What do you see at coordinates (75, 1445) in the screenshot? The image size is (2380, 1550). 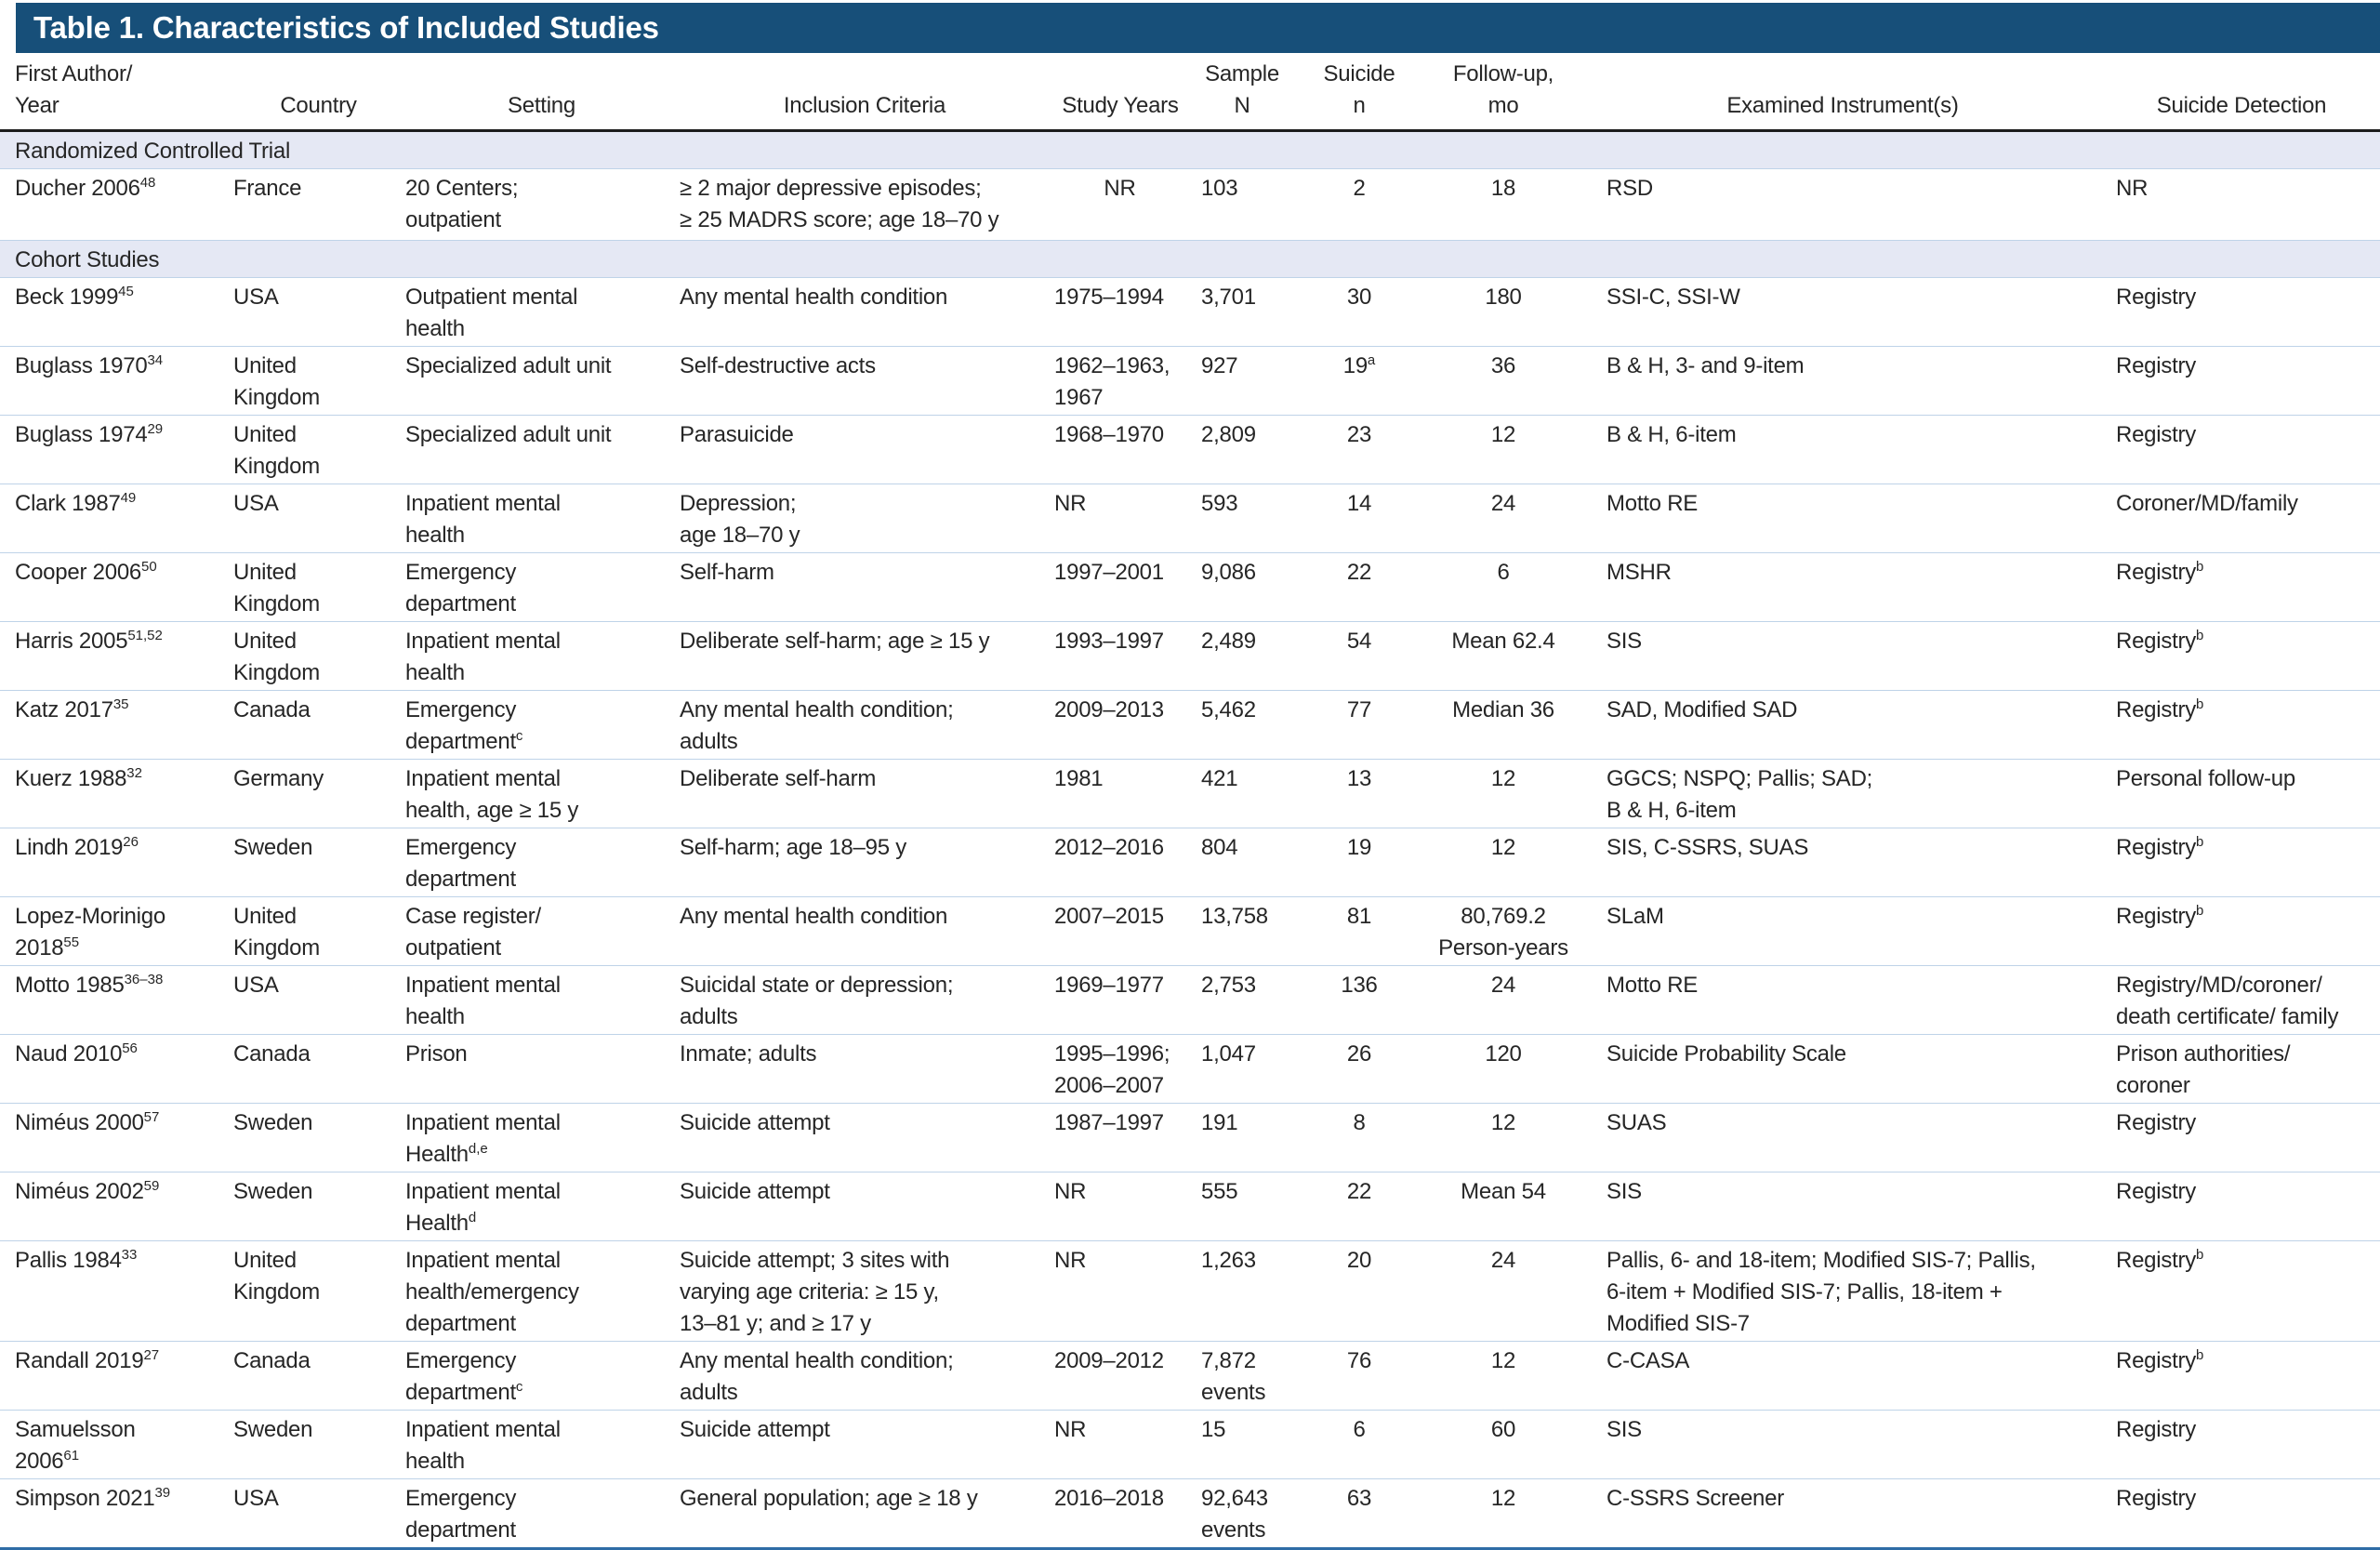 I see `author-text: Samuelsson 2006` at bounding box center [75, 1445].